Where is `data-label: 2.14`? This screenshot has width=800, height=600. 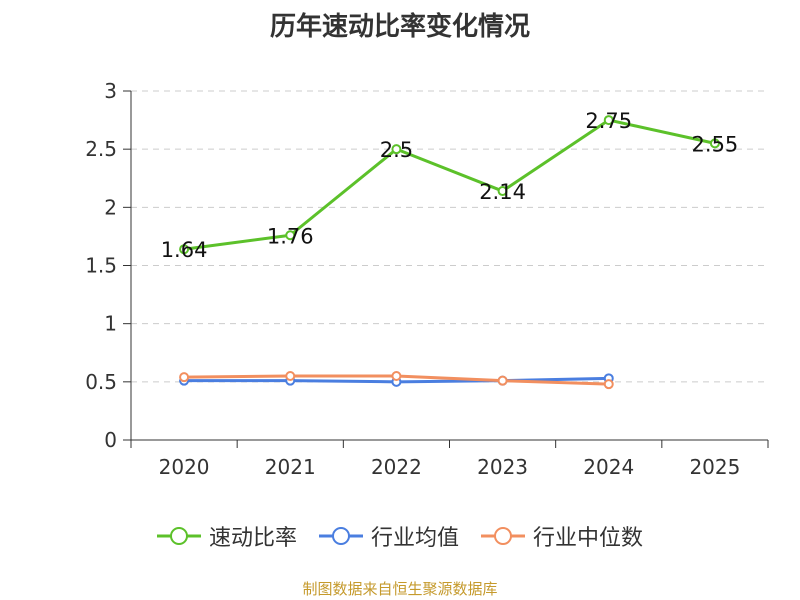
data-label: 2.14 is located at coordinates (502, 192).